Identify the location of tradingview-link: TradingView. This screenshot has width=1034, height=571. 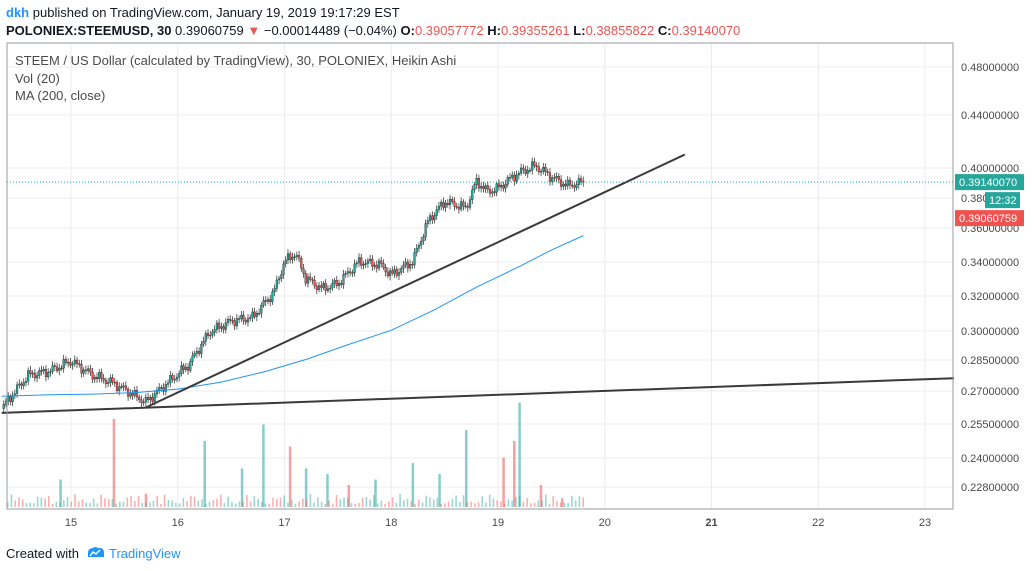
(144, 553).